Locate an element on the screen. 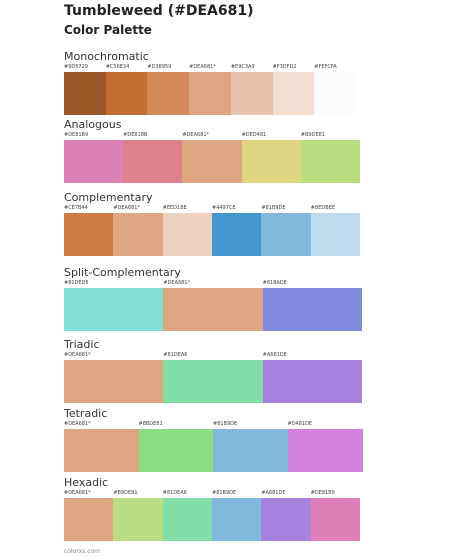 Image resolution: width=474 pixels, height=560 pixels. hex-label: #818ADE is located at coordinates (274, 283).